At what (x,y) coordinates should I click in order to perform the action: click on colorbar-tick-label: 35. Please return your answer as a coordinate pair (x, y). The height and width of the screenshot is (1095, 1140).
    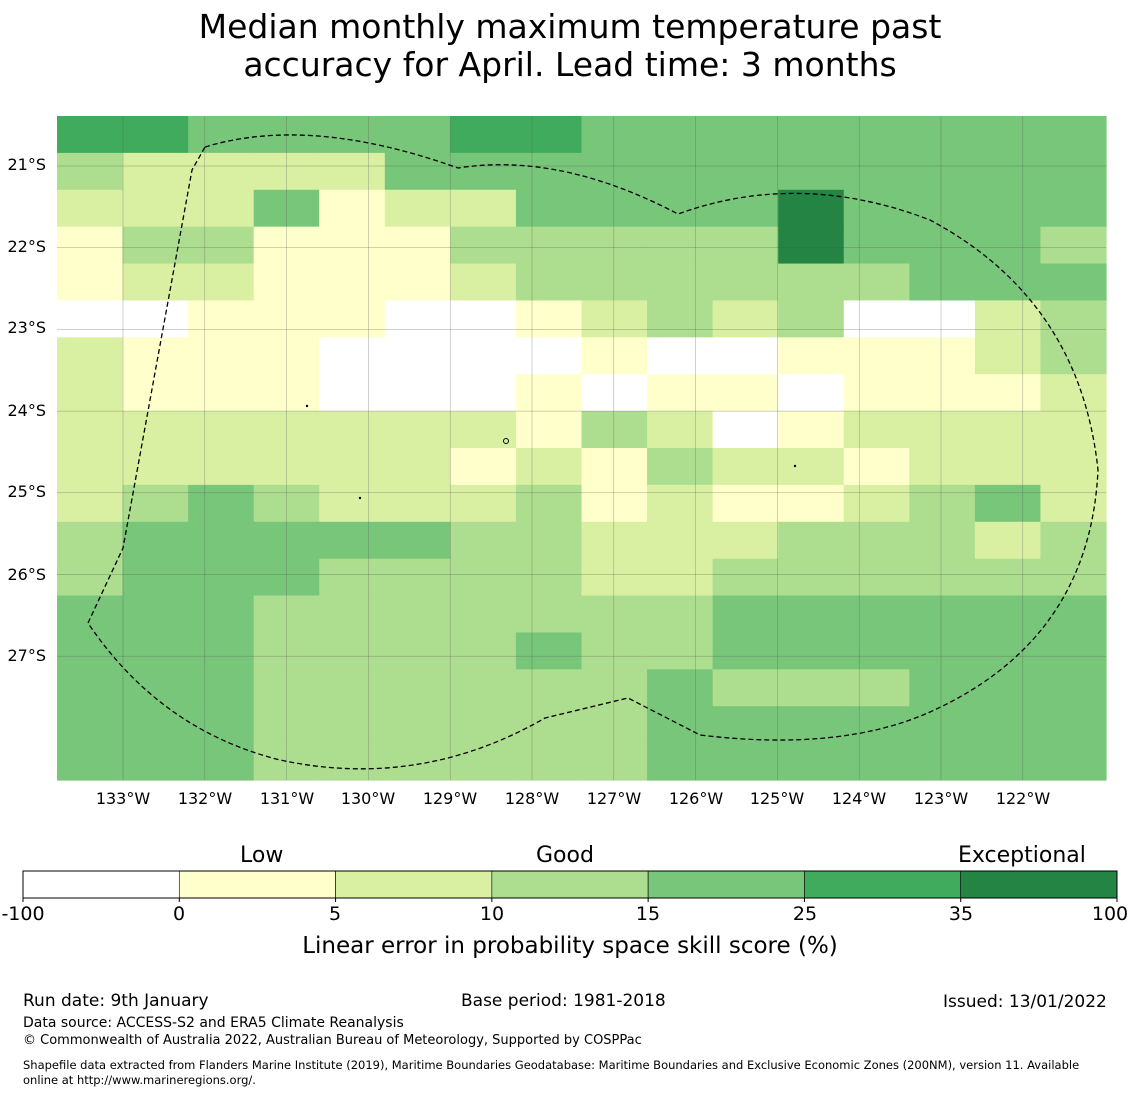
    Looking at the image, I should click on (961, 914).